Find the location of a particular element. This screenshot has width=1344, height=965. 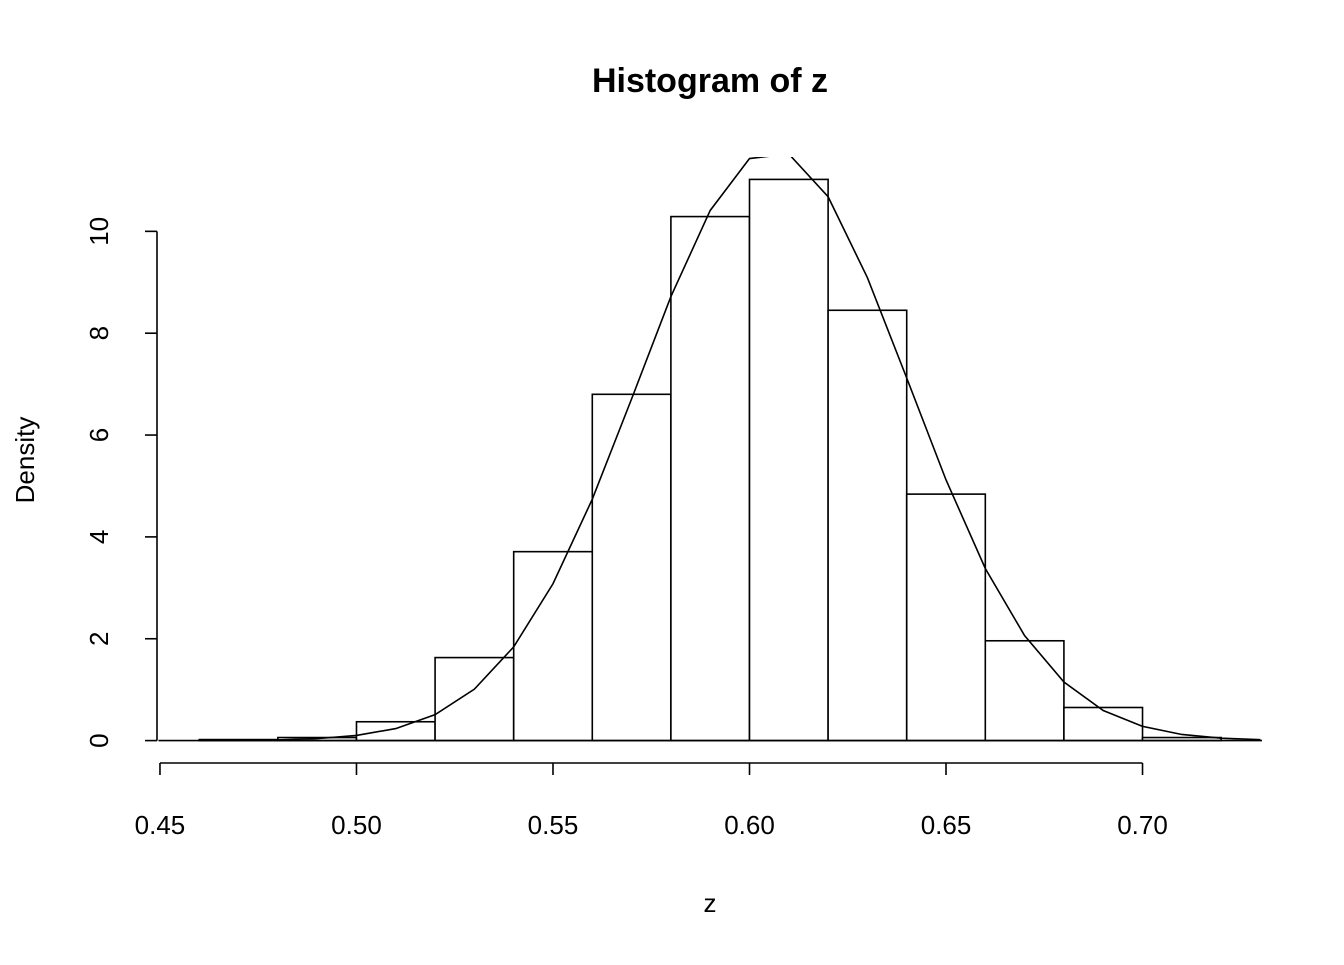

y-axis-label: Density is located at coordinates (25, 460).